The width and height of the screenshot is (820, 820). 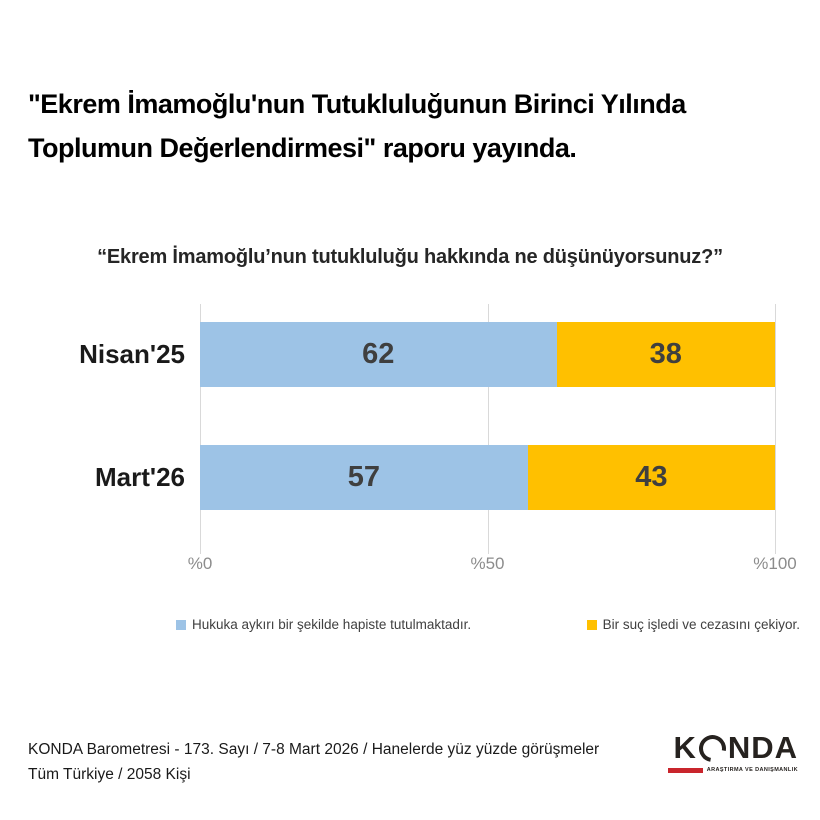 What do you see at coordinates (685, 747) in the screenshot?
I see `logo-letter-k: K` at bounding box center [685, 747].